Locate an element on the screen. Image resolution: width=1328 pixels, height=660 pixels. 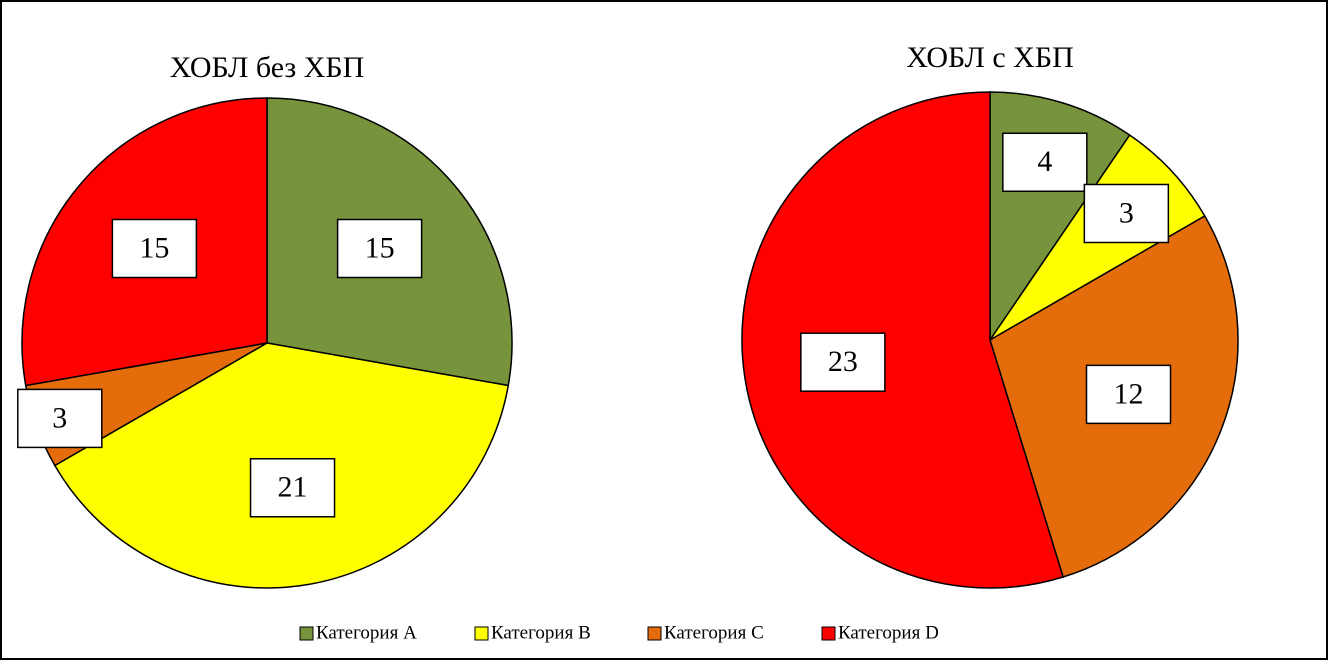
legend-label: Категория A is located at coordinates (366, 632).